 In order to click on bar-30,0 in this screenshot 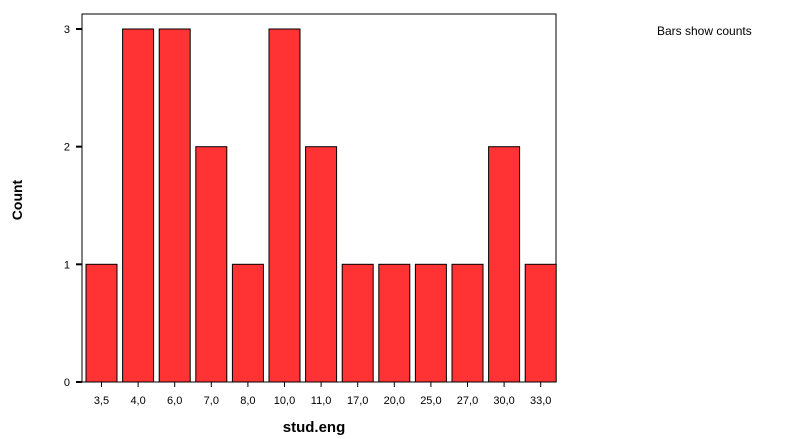, I will do `click(504, 264)`.